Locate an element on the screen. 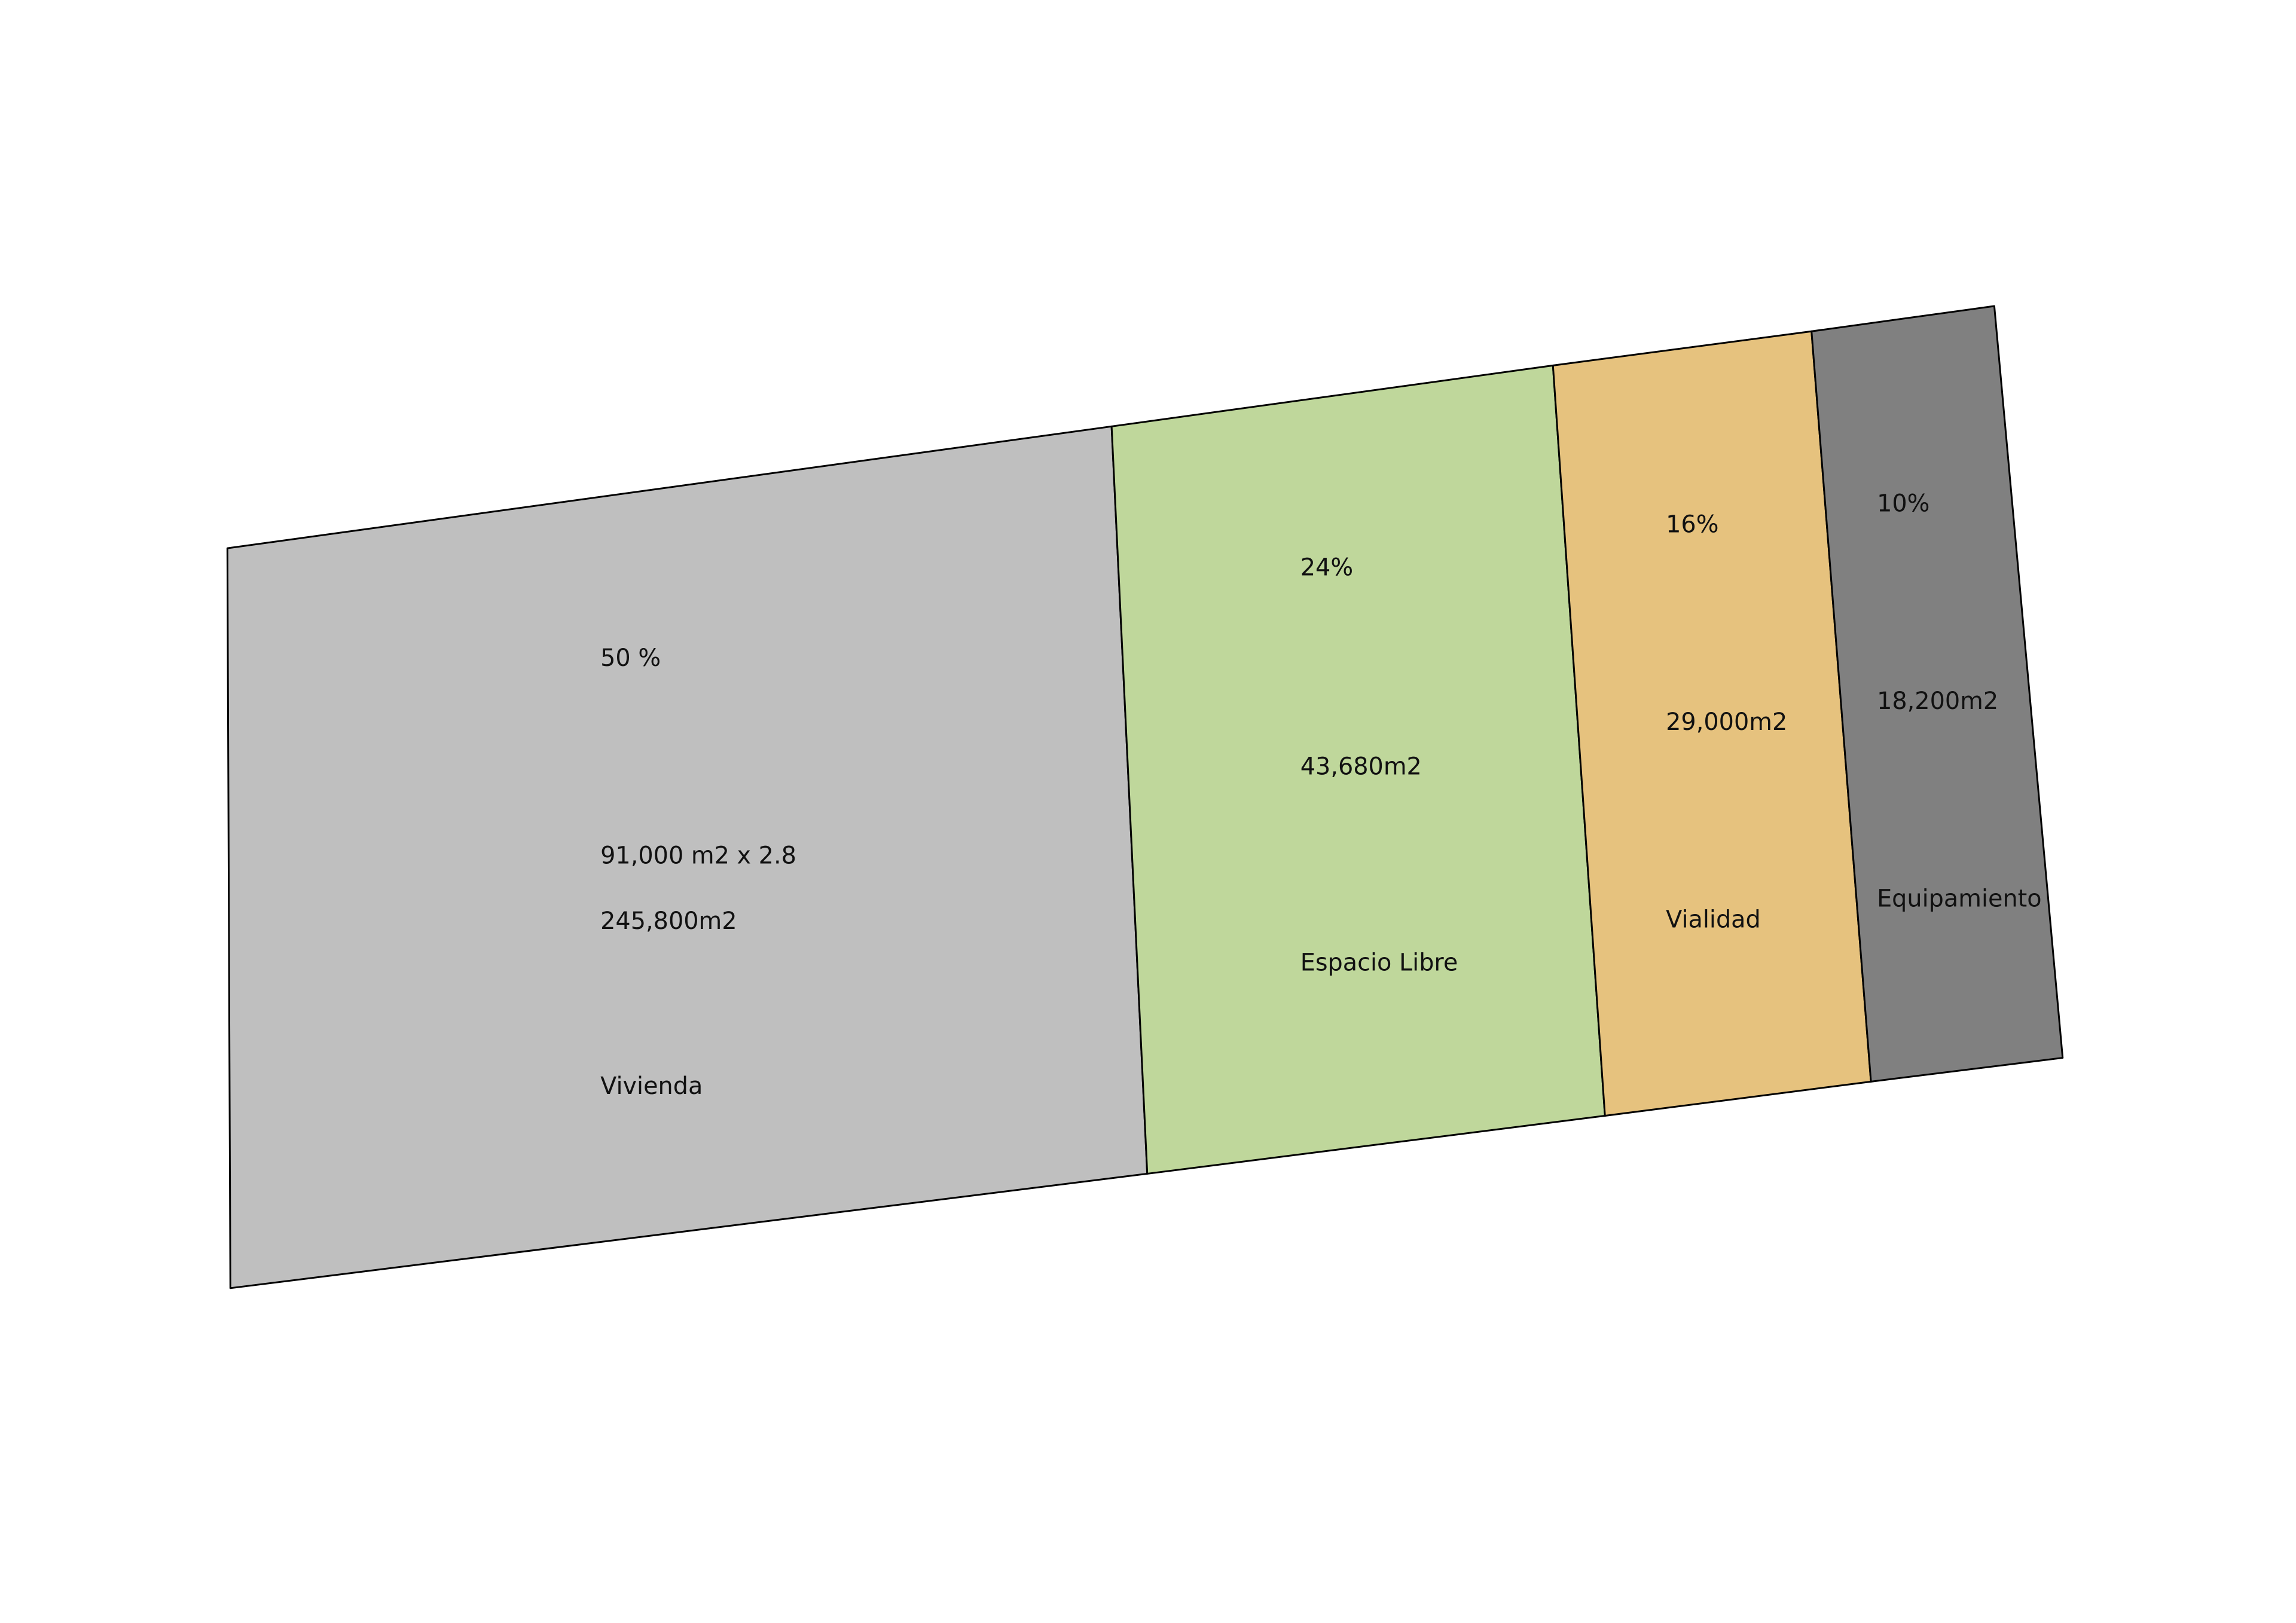 The image size is (2296, 1623). zone-name: Vivienda is located at coordinates (651, 1086).